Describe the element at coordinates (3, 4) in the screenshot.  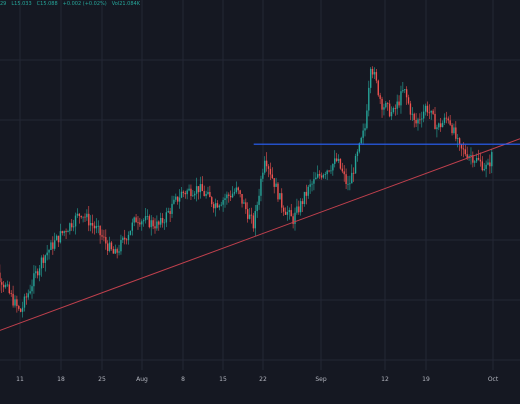
I see `legend-high: 29` at that location.